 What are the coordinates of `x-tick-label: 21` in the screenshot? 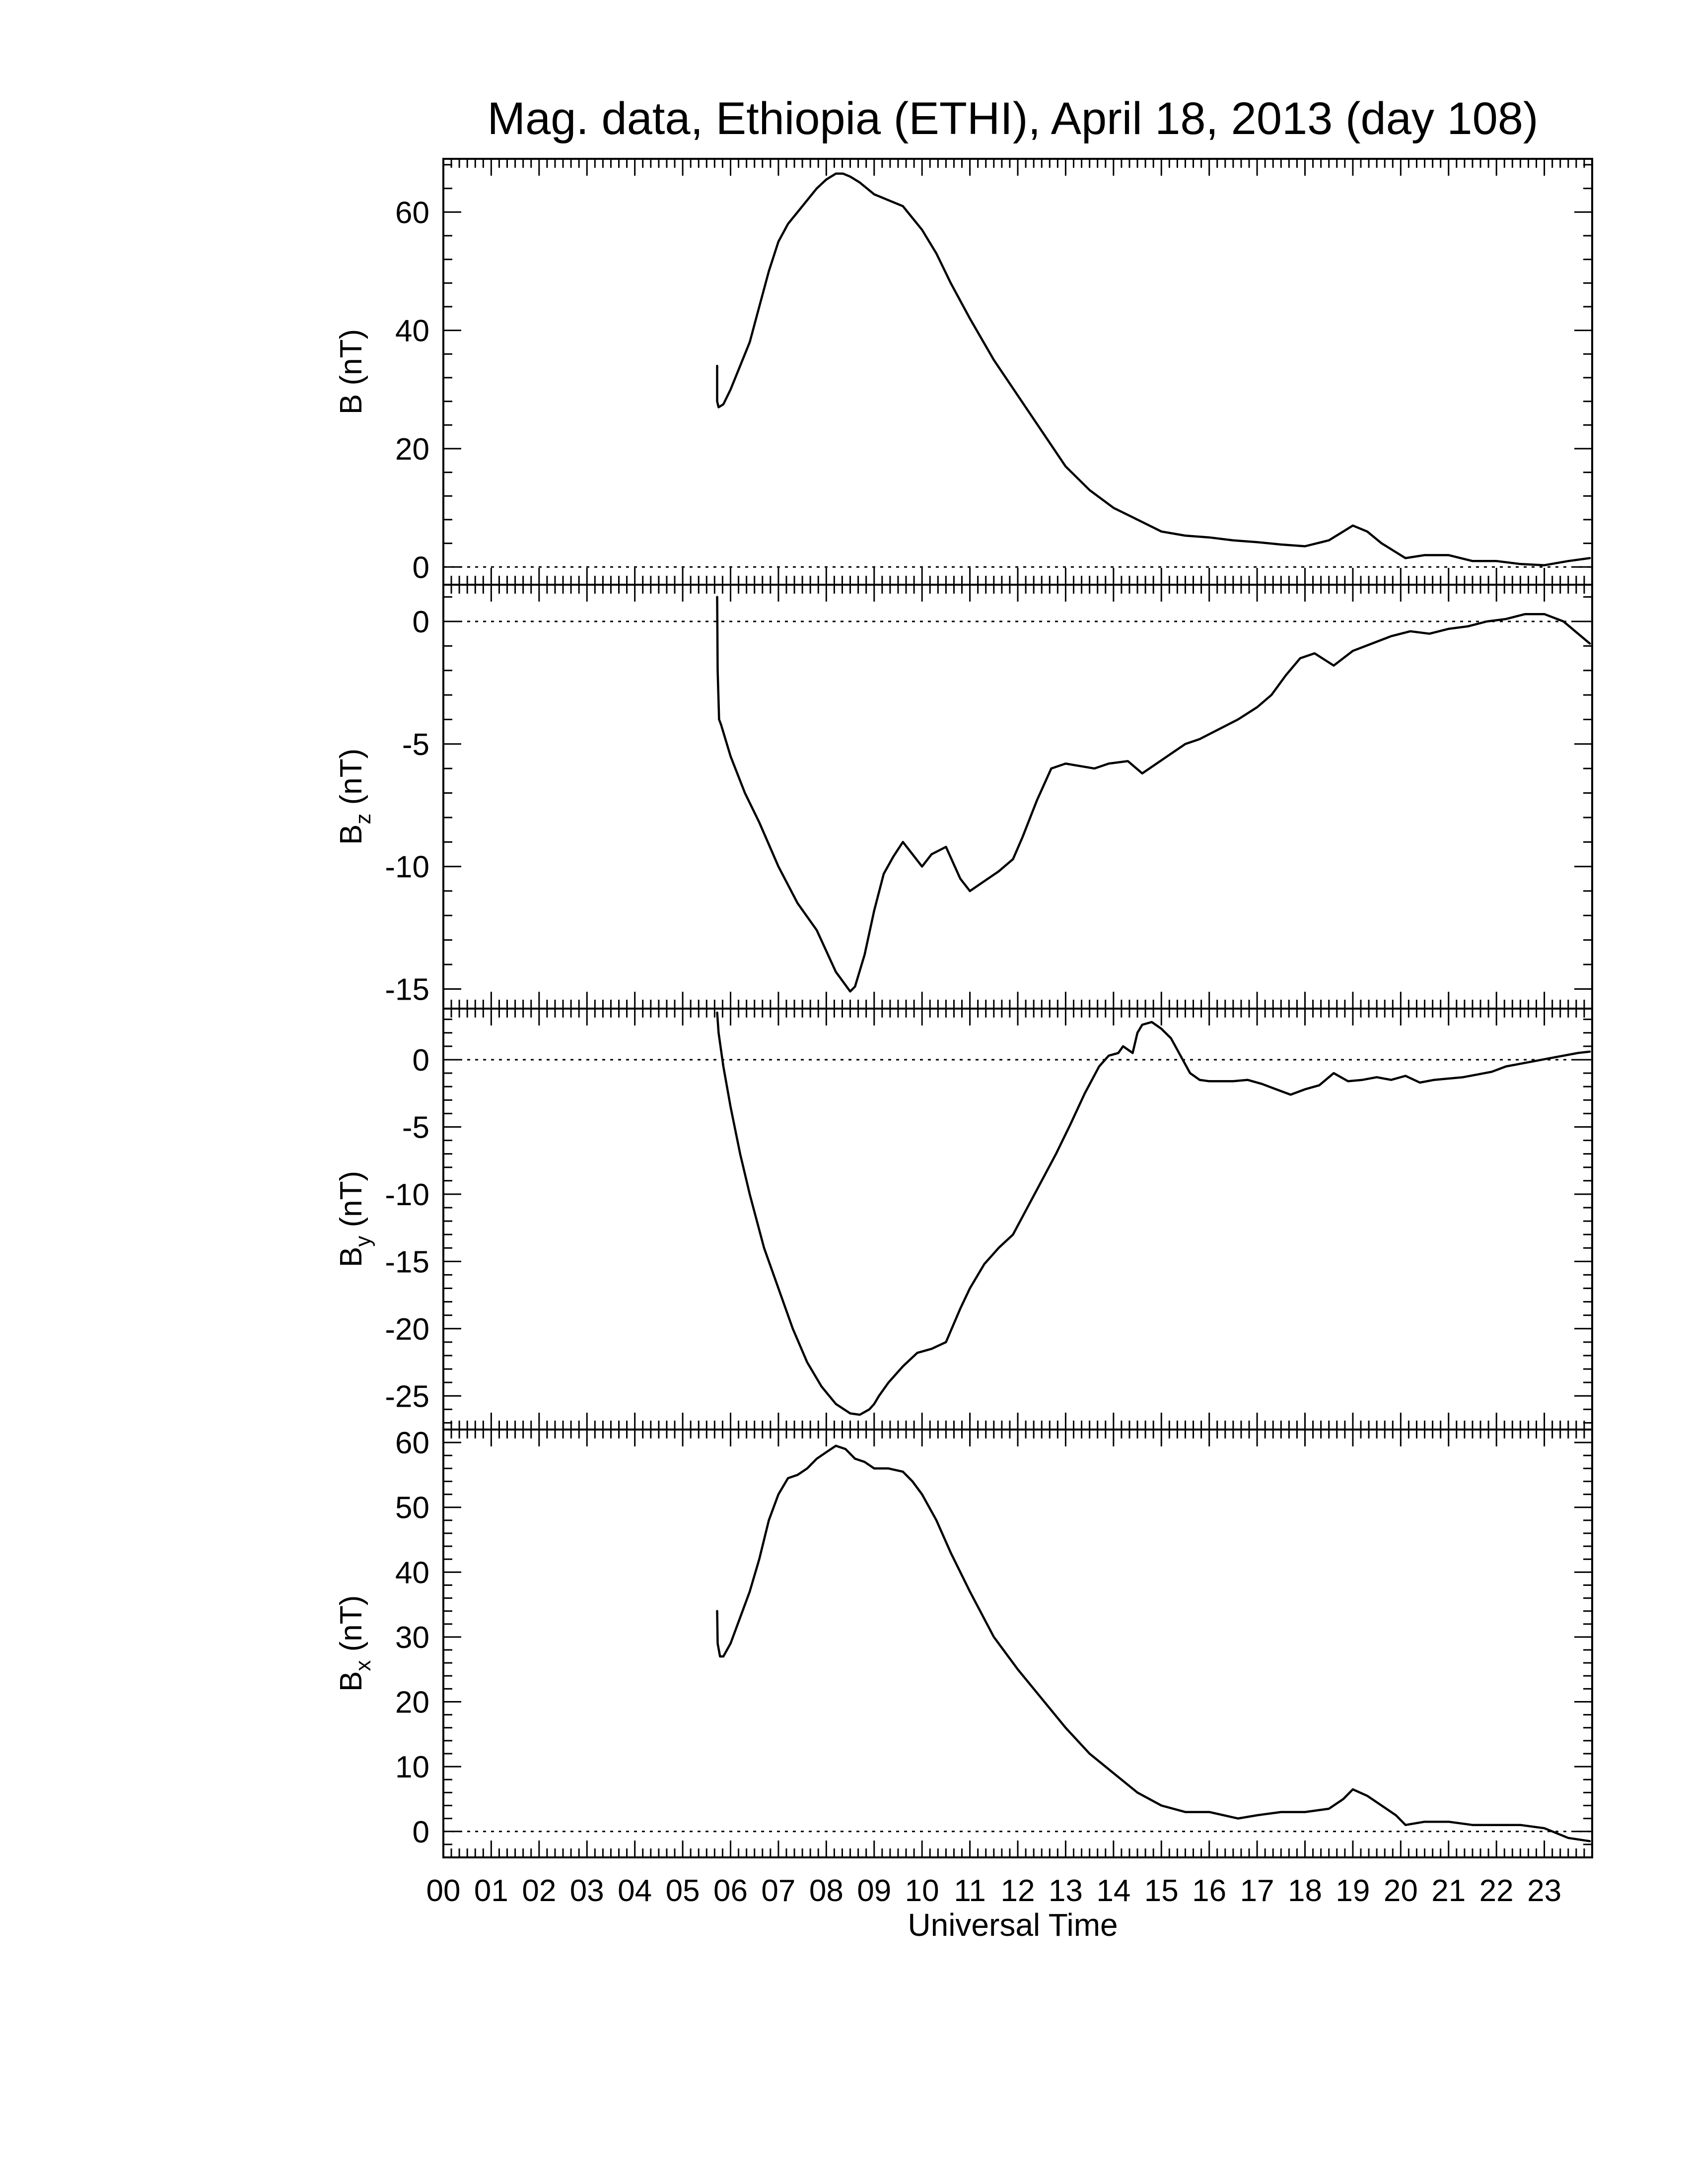 It's located at (1448, 1891).